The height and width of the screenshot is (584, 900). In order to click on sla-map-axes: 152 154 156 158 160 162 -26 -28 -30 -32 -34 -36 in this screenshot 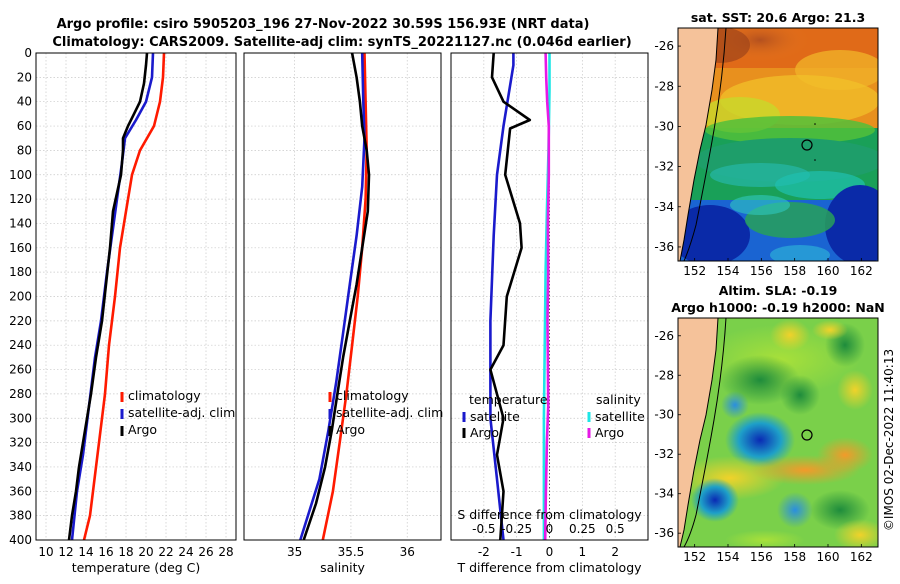, I will do `click(763, 446)`.